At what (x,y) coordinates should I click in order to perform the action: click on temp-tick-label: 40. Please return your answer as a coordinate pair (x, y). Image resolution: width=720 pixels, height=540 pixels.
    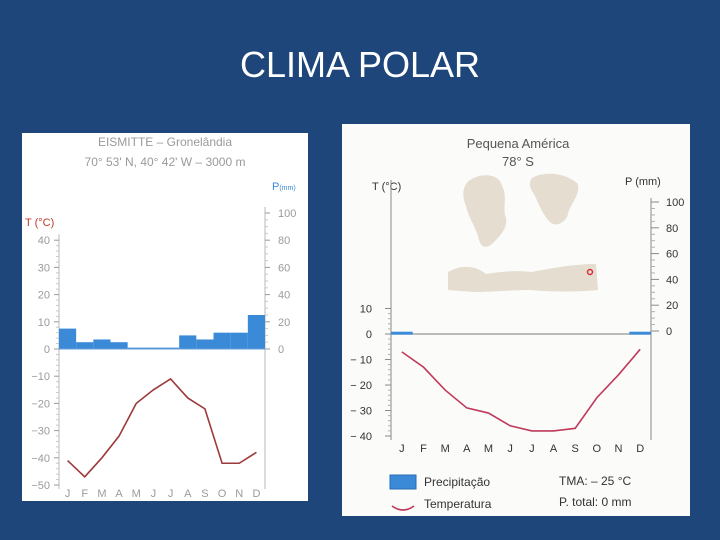
    Looking at the image, I should click on (44, 241).